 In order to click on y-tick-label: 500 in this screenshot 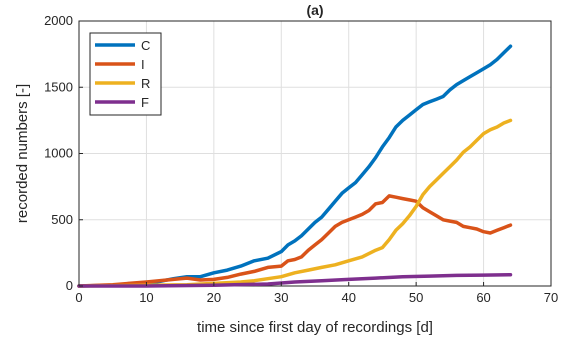, I will do `click(62, 219)`.